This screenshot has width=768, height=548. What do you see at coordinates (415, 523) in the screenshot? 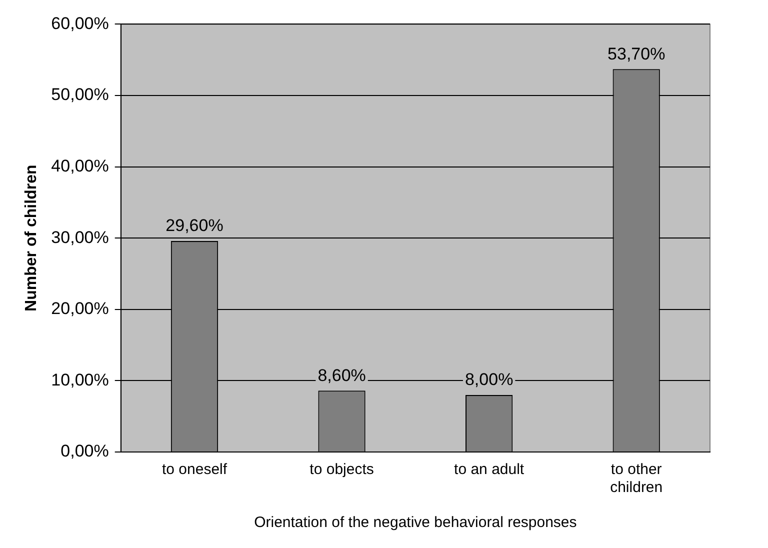
I see `x-axis-title: Orientation of the negative behavioral responses` at bounding box center [415, 523].